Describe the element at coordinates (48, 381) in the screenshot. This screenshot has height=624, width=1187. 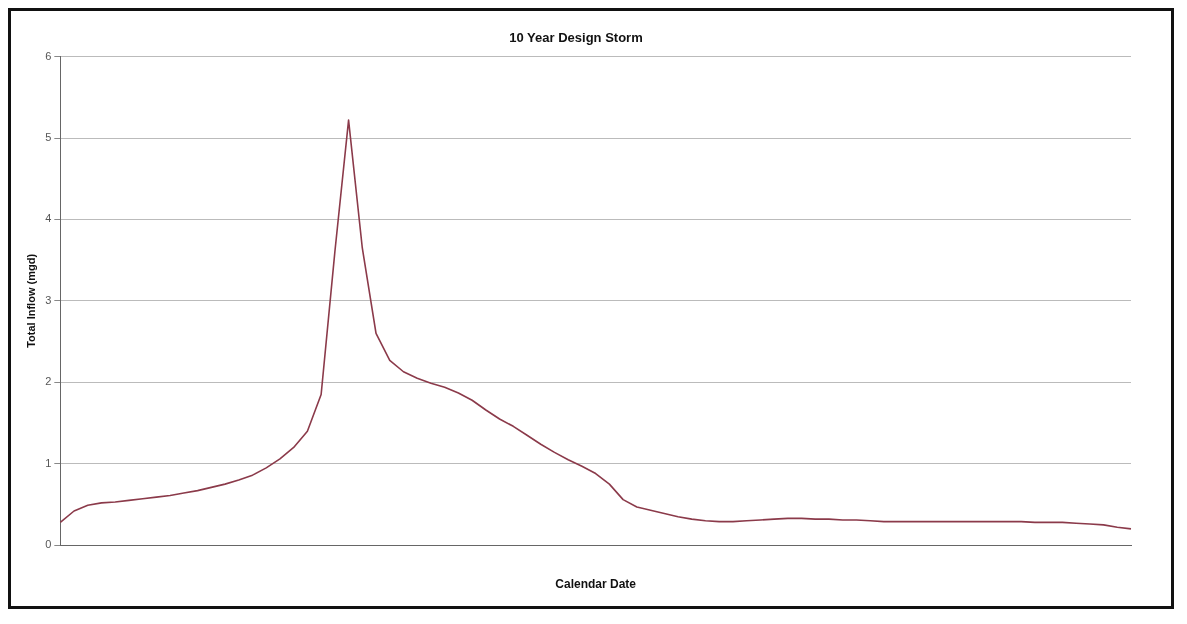
I see `y-tick-label: 2` at that location.